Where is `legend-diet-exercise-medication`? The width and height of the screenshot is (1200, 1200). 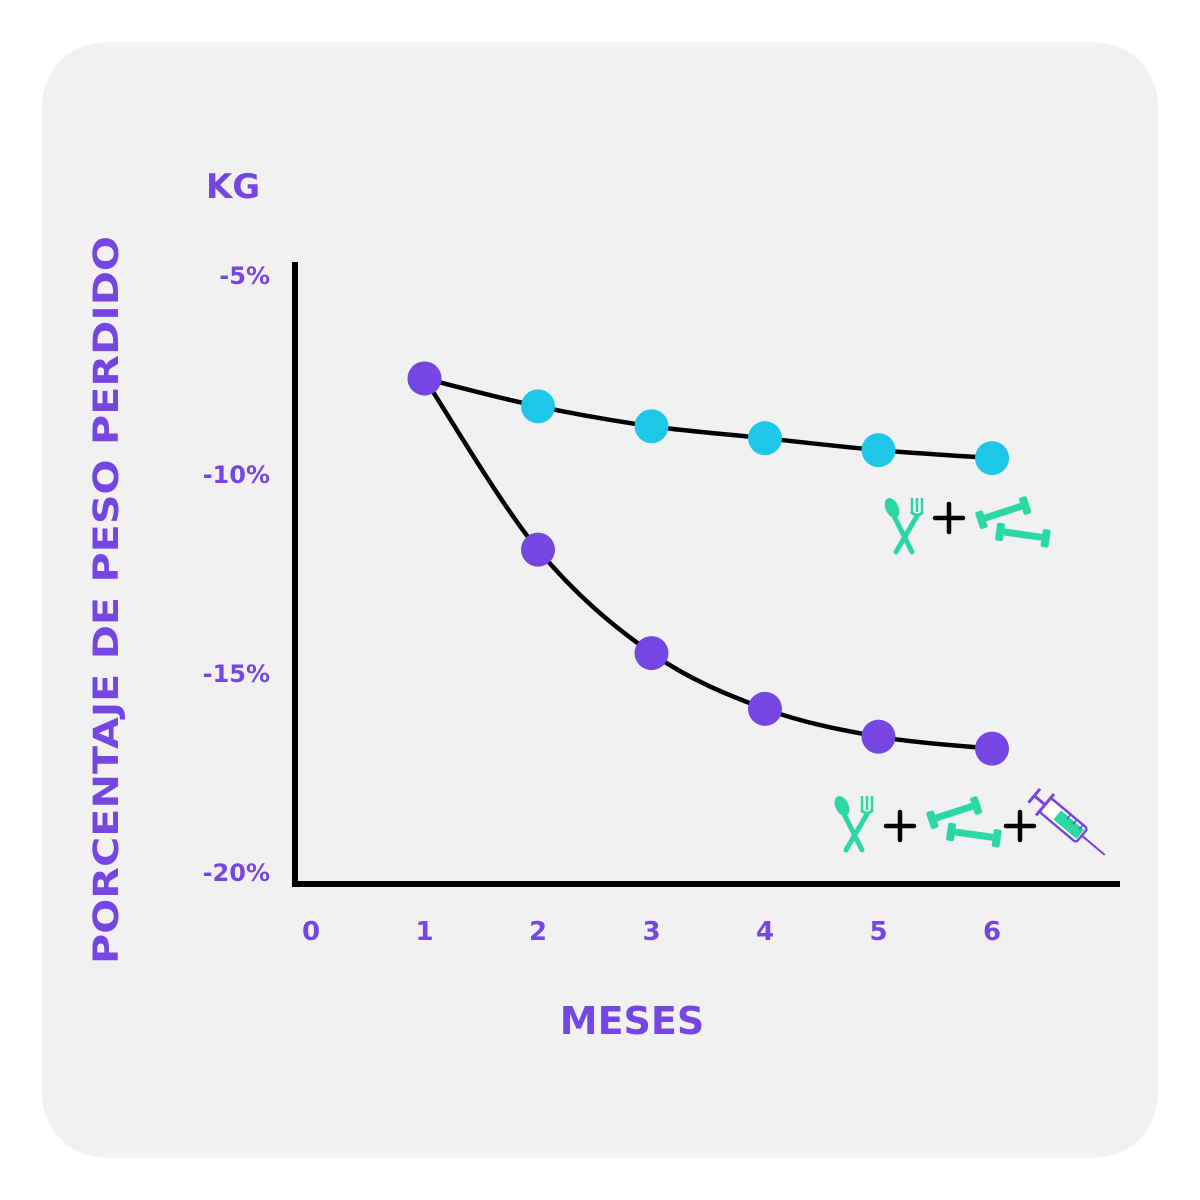 legend-diet-exercise-medication is located at coordinates (974, 825).